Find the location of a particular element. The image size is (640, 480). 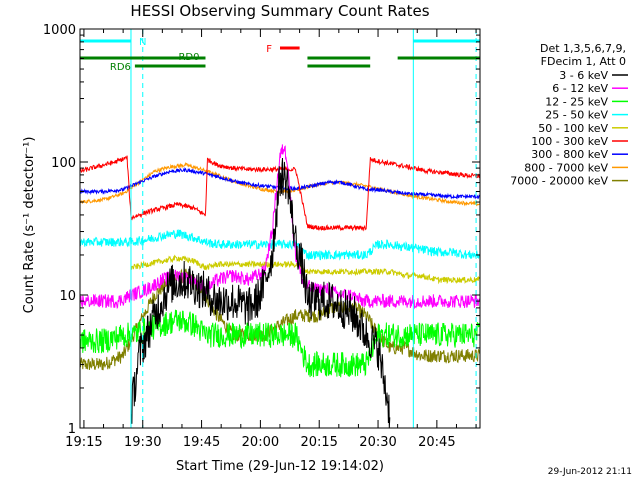

legend-label: 50 - 100 keV is located at coordinates (573, 128).